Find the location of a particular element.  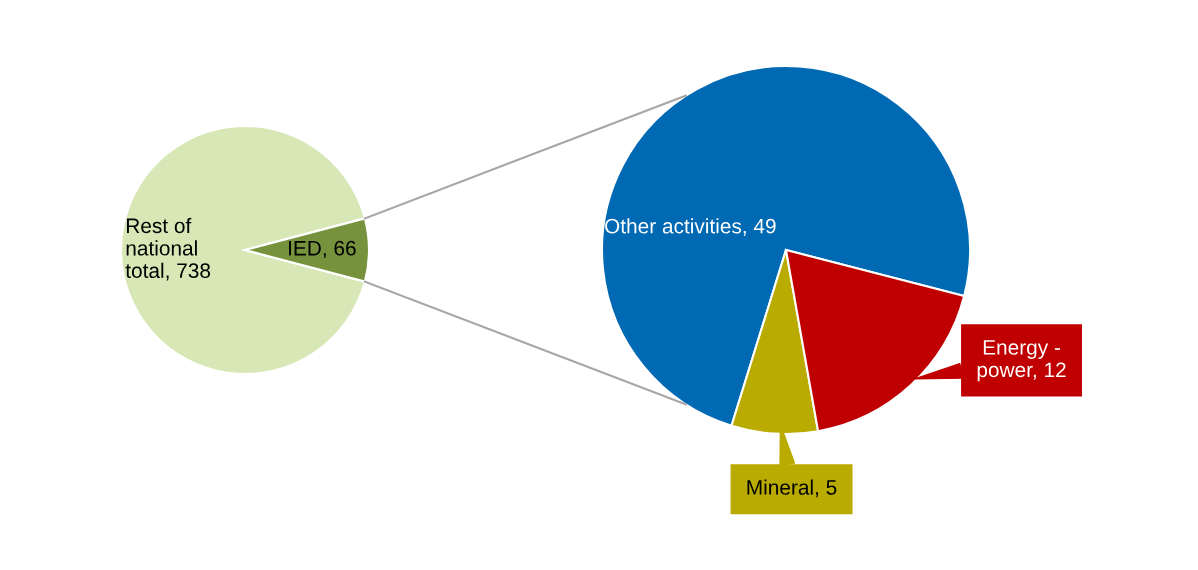

slice-label: Mineral, 5 is located at coordinates (792, 488).